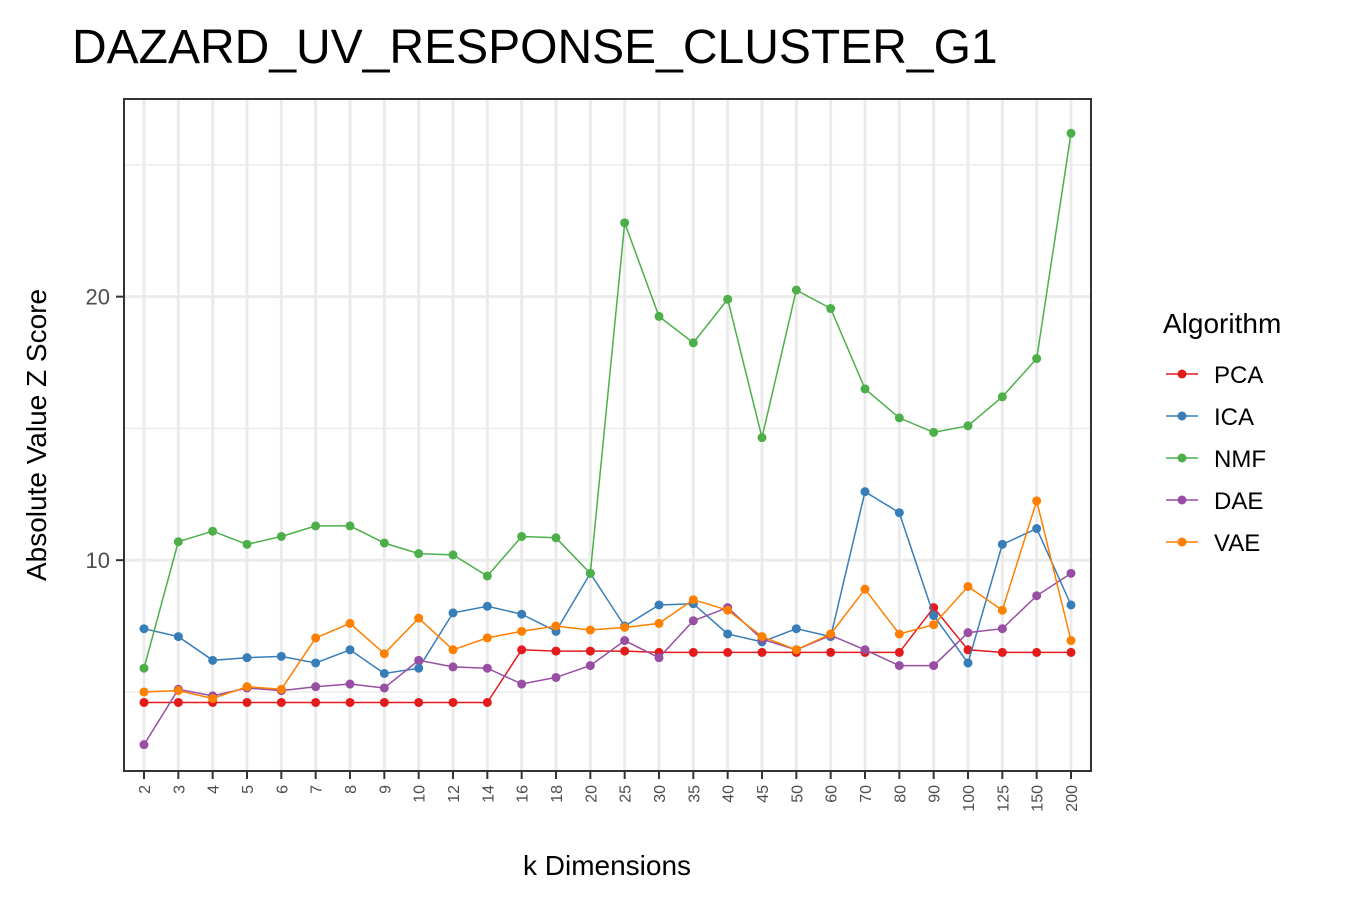 This screenshot has height=900, width=1350. Describe the element at coordinates (1240, 459) in the screenshot. I see `legend-label: NMF` at that location.